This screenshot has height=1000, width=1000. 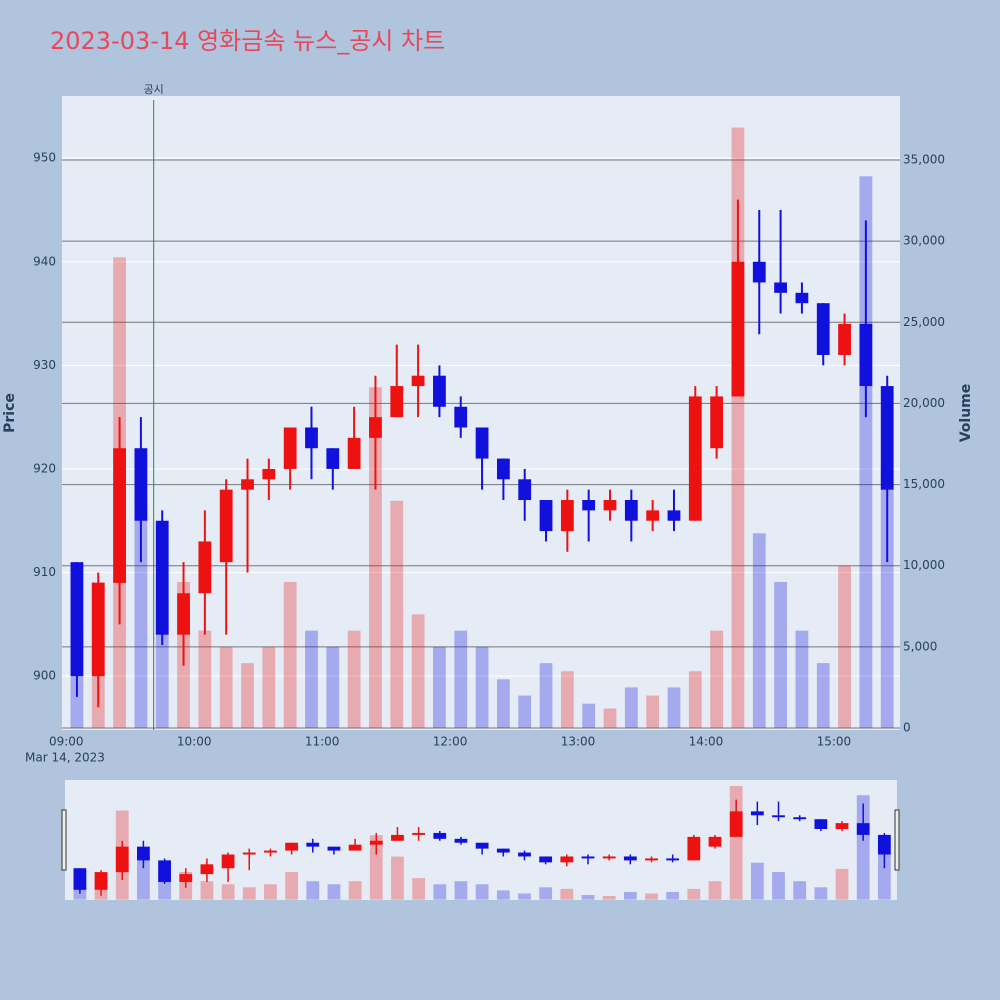 I want to click on x-tick-label: 10:00, so click(x=194, y=742).